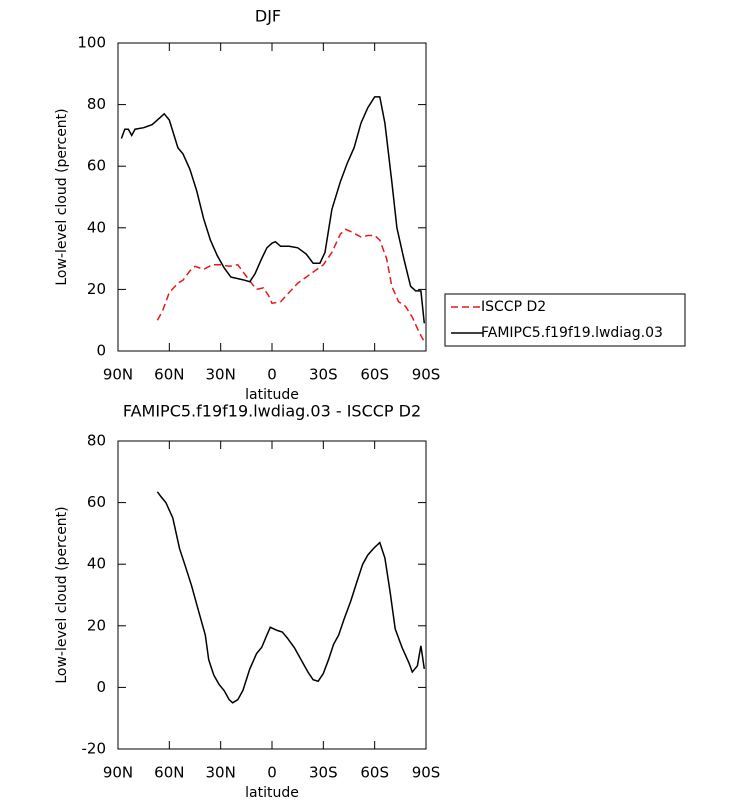 This screenshot has height=808, width=733. Describe the element at coordinates (272, 411) in the screenshot. I see `chart-title: FAMIPC5.f19f19.lwdiag.03 - ISCCP D2` at that location.